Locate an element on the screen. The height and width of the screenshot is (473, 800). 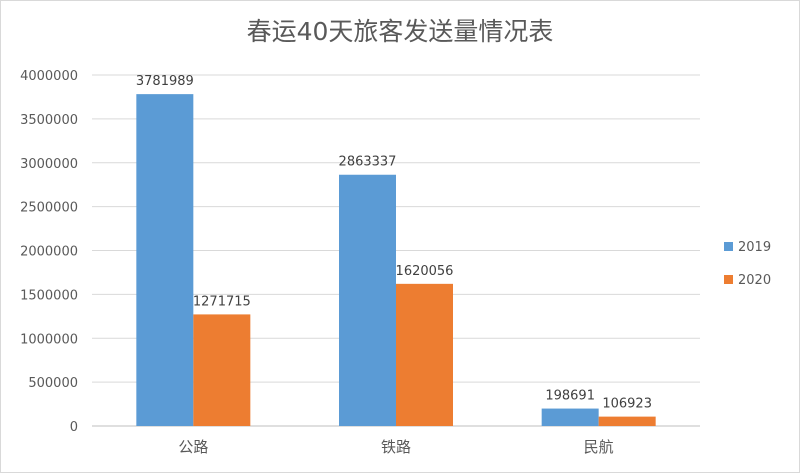
legend-swatch-2020 is located at coordinates (728, 279).